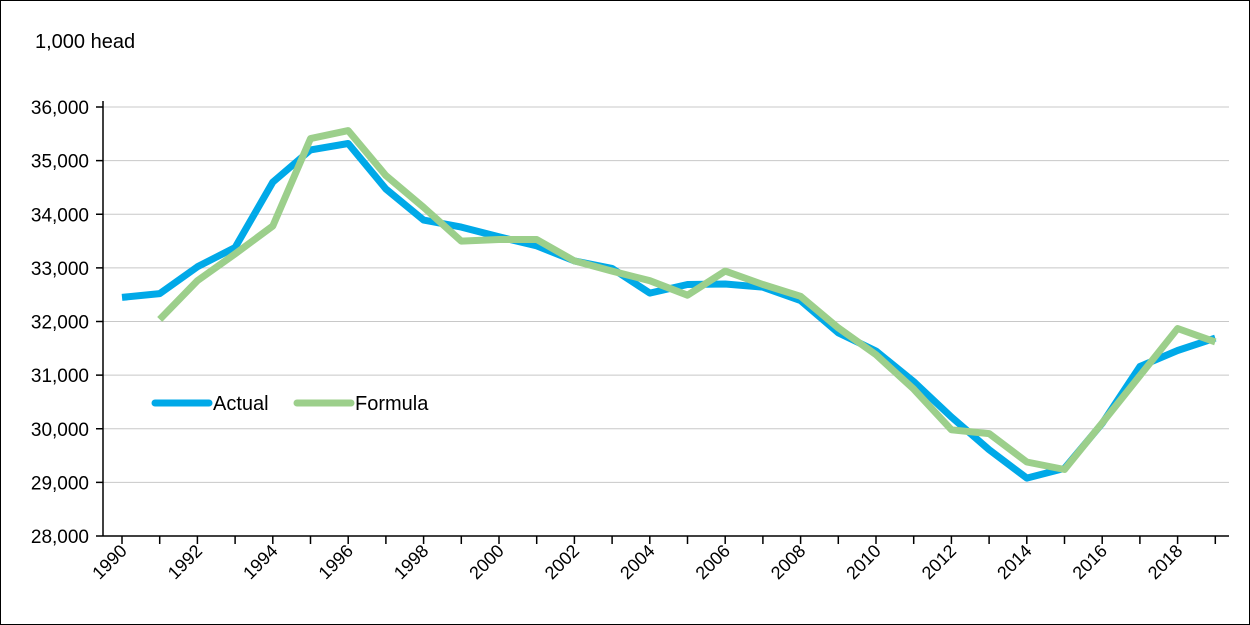 Image resolution: width=1250 pixels, height=625 pixels. I want to click on y-tick-label: 33,000, so click(60, 269).